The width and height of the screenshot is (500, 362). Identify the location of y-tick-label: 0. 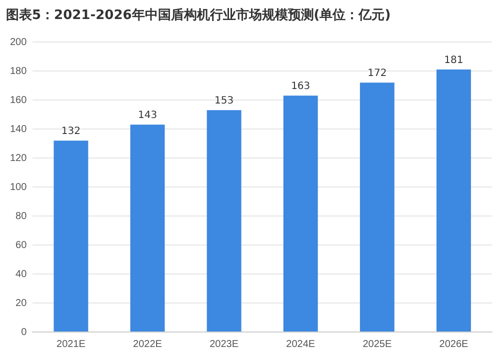
(24, 332).